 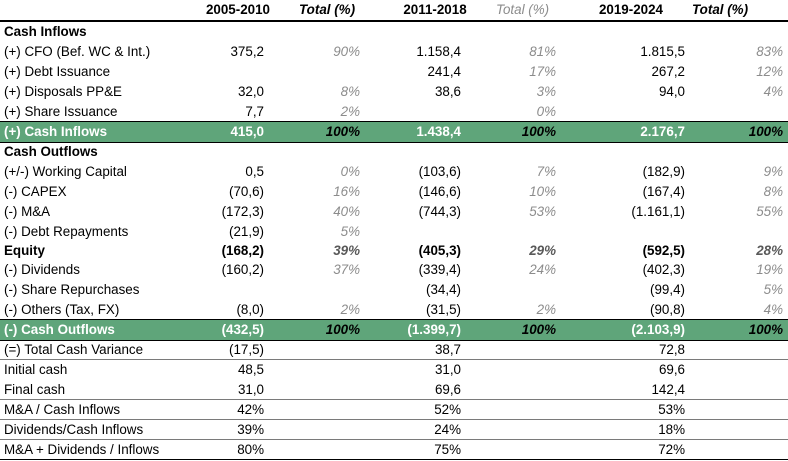 I want to click on pct-2005-2010: 8%, so click(x=350, y=91).